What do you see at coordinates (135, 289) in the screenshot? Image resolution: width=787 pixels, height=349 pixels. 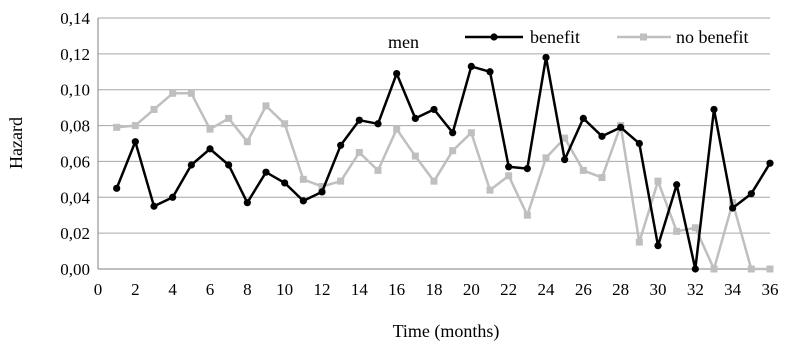 I see `x-tick-label: 2` at bounding box center [135, 289].